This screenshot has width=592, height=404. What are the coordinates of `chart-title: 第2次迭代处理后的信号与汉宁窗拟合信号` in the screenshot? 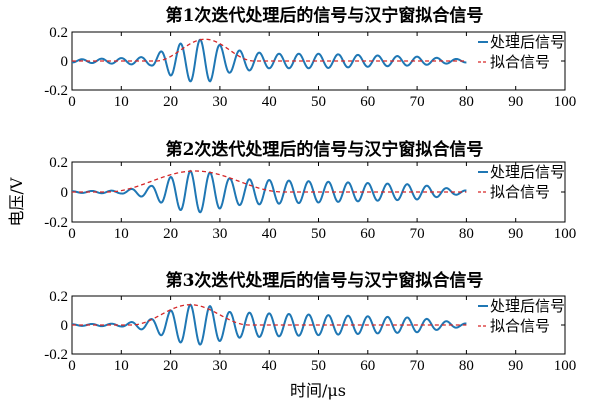 It's located at (325, 149).